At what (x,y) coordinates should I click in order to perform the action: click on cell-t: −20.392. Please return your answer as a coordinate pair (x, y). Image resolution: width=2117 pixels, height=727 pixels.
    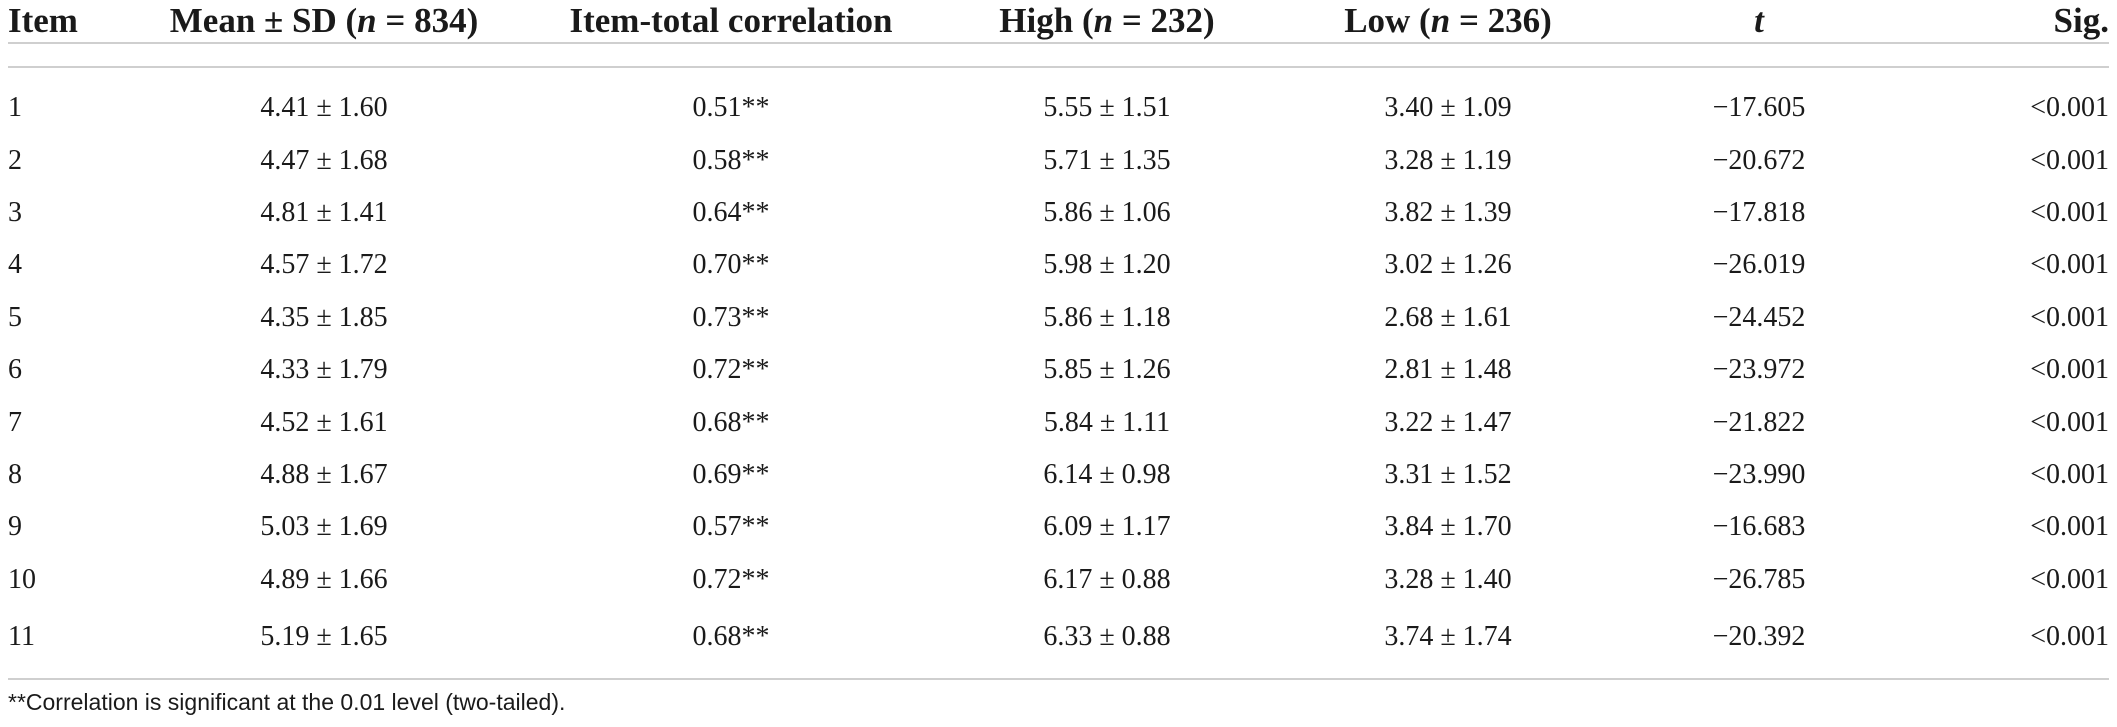
    Looking at the image, I should click on (1759, 642).